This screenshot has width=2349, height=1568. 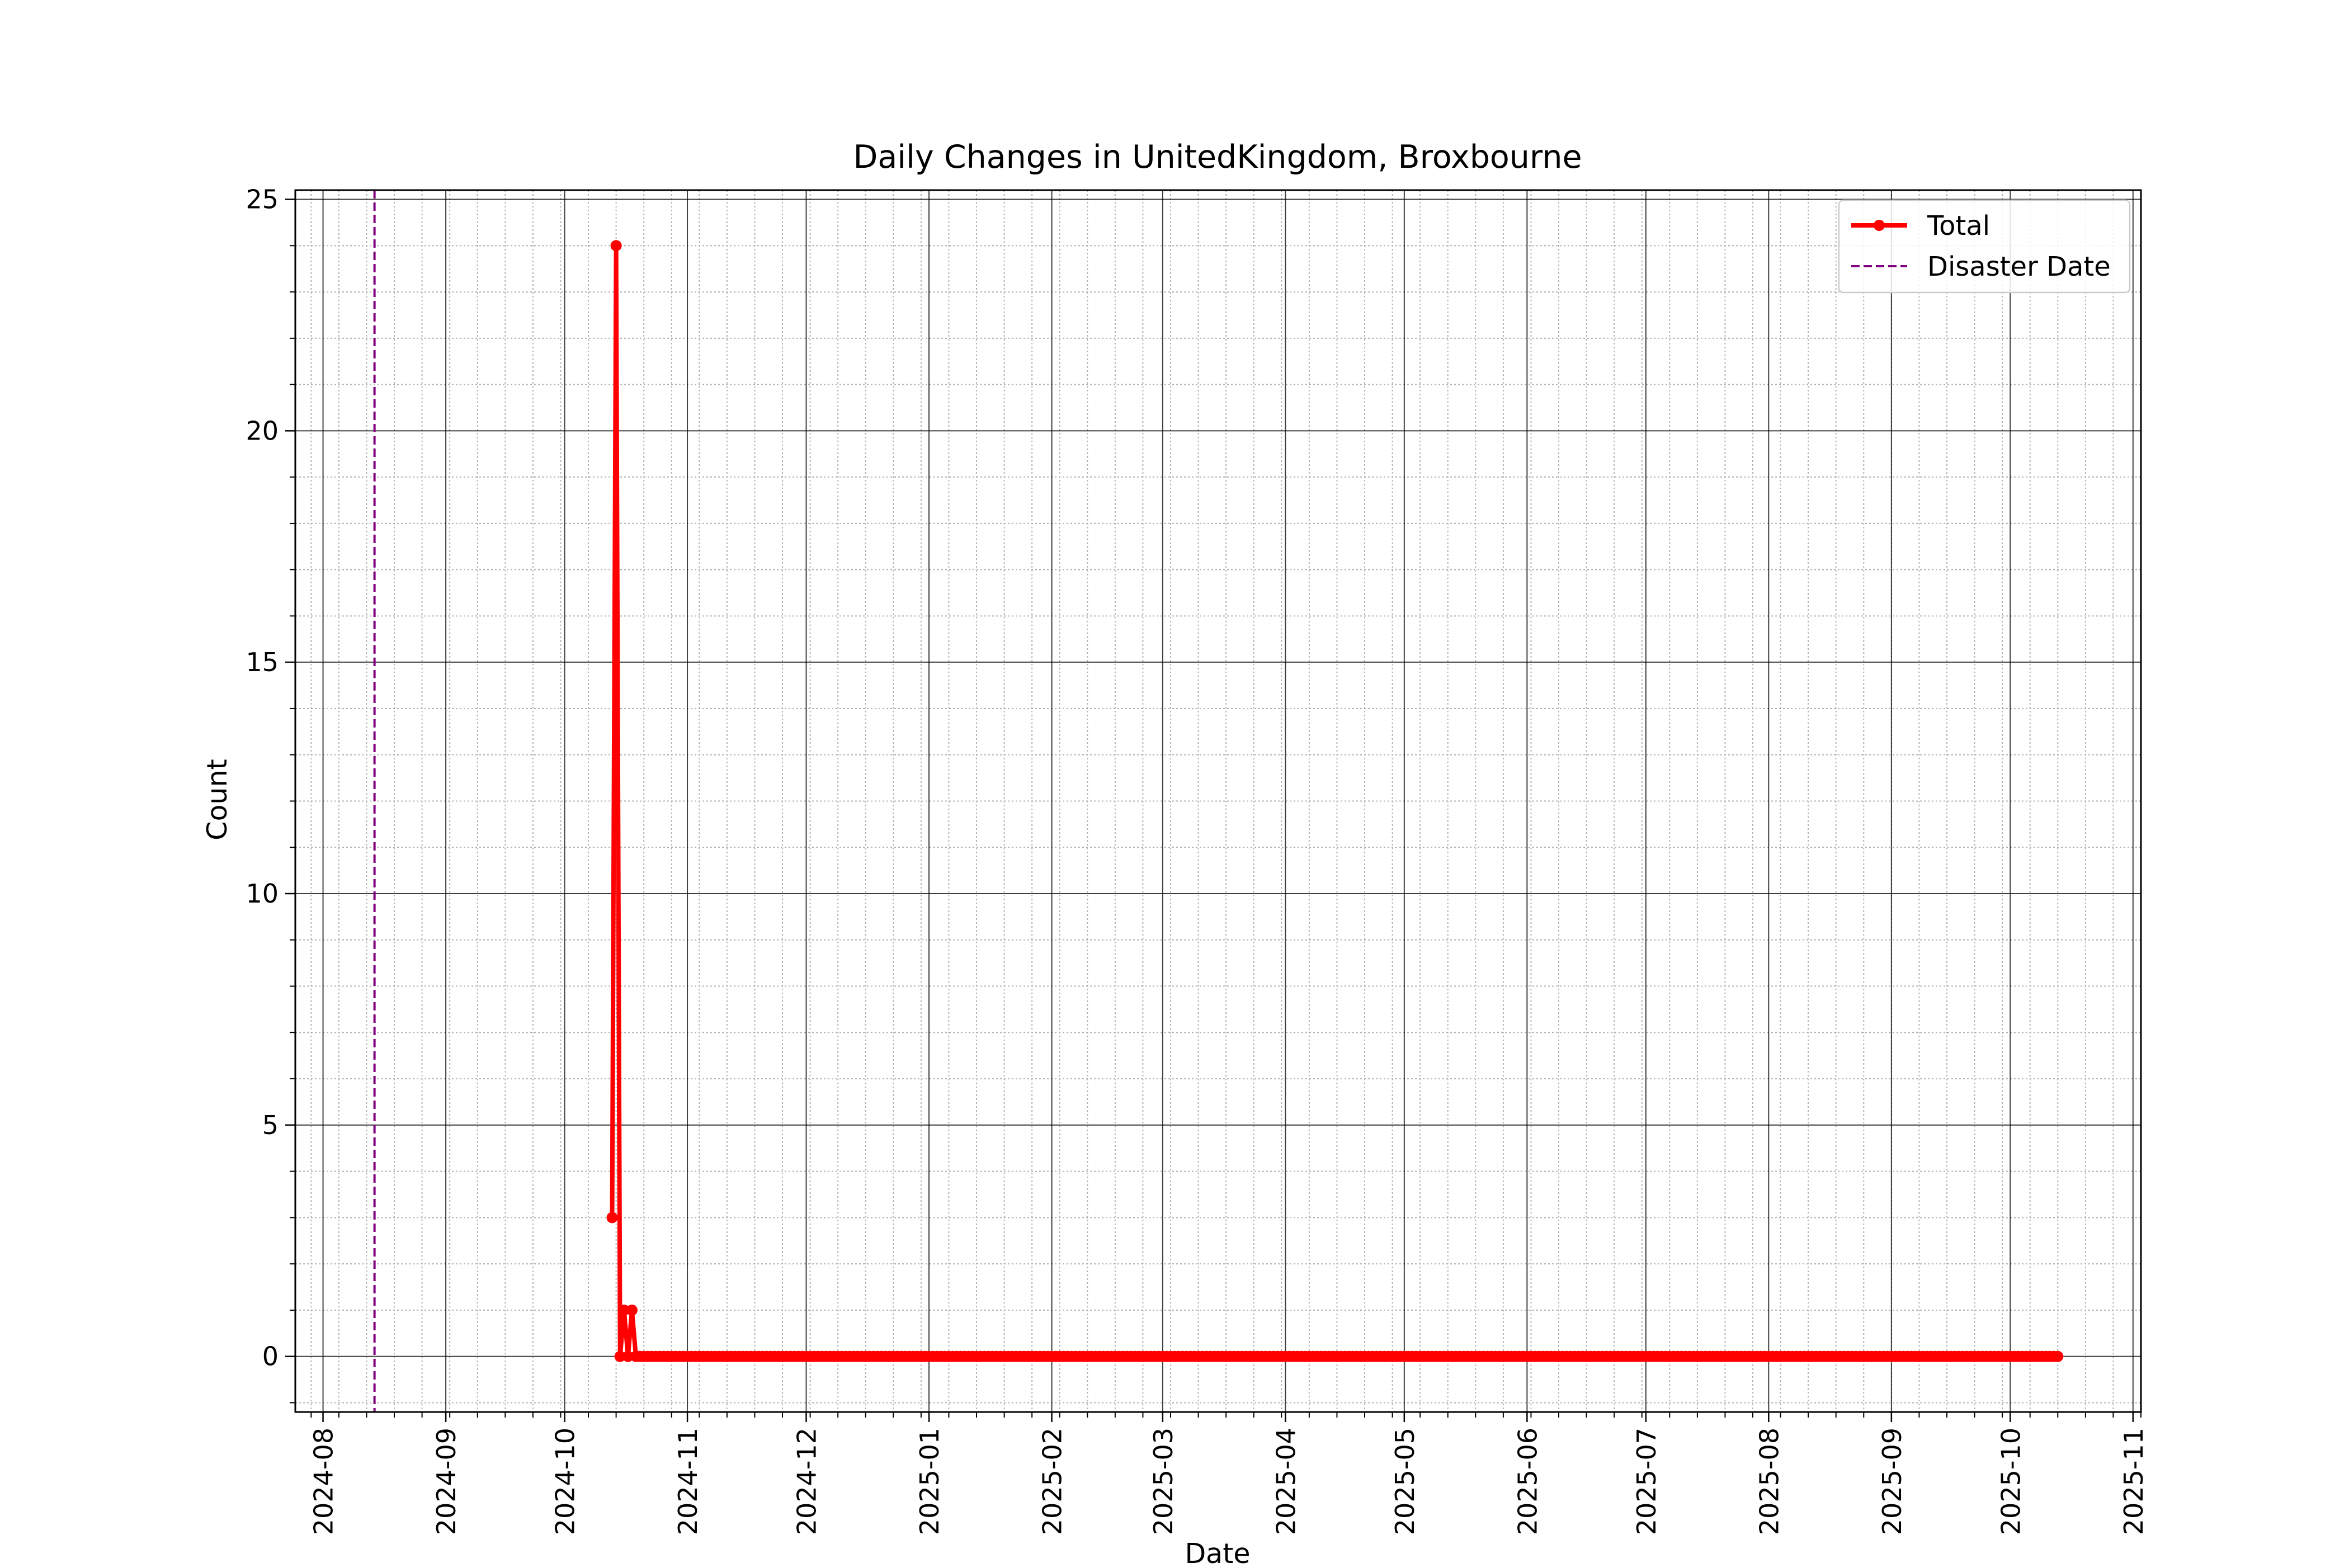 What do you see at coordinates (1879, 225) in the screenshot?
I see `legend-marker-total` at bounding box center [1879, 225].